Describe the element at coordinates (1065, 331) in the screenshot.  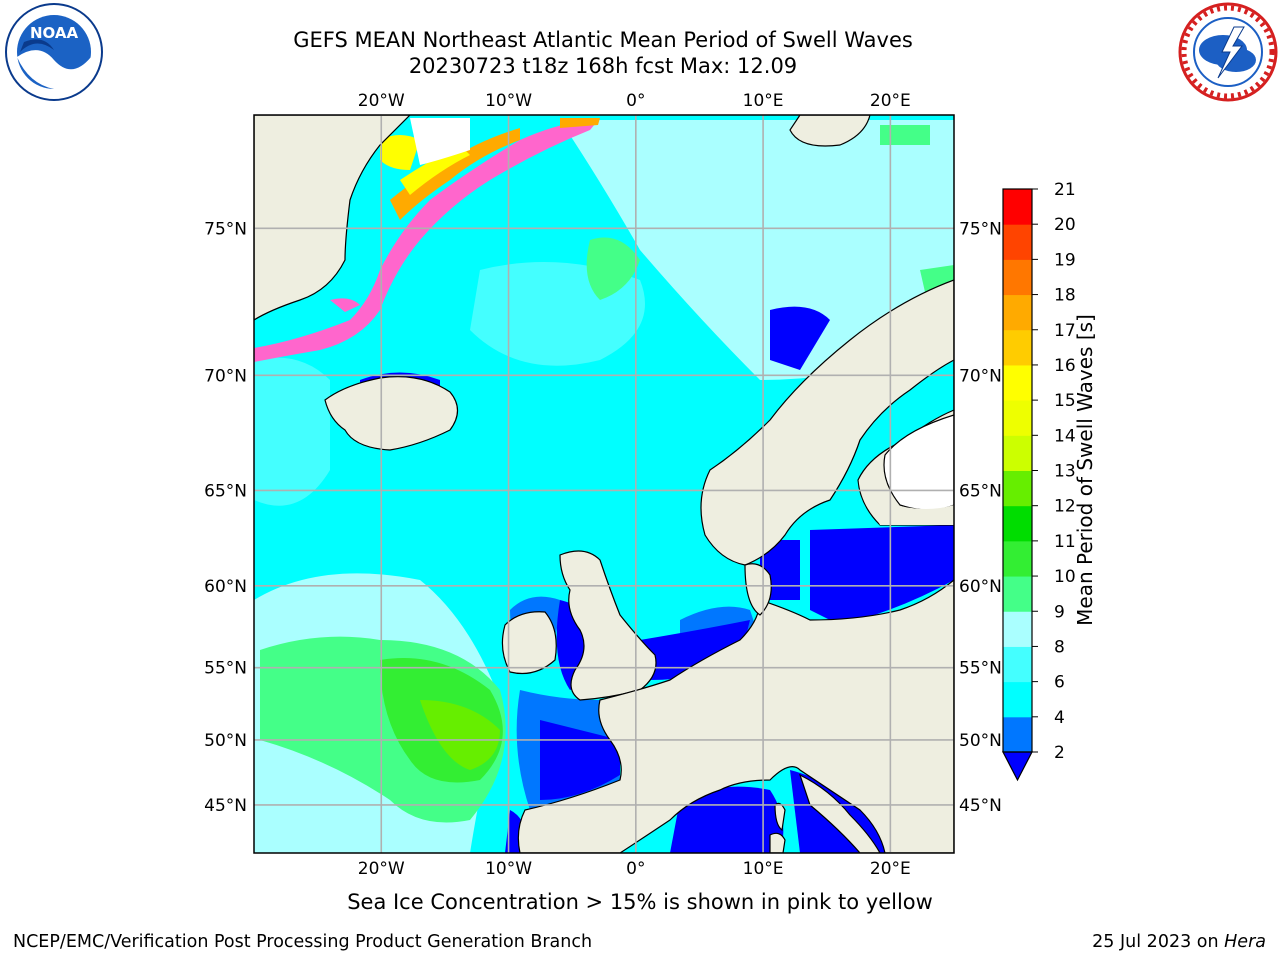
I see `colorbar-tick-label: 17` at that location.